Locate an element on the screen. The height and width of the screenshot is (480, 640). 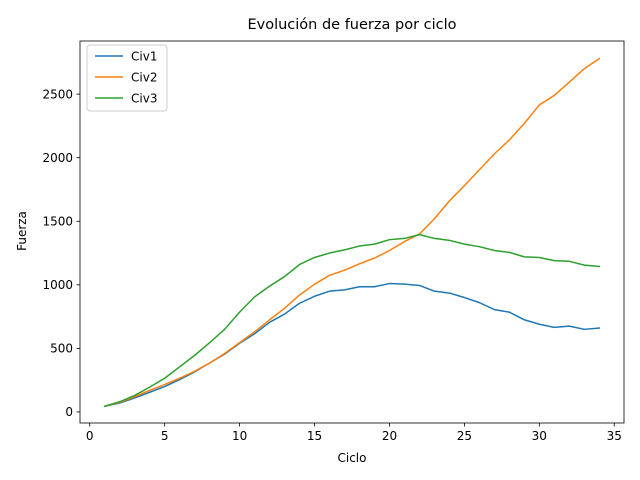
y-tick-label: 1500 is located at coordinates (57, 222).